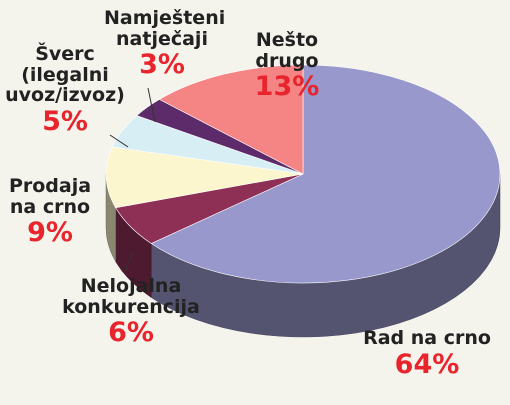  I want to click on label-sverc-line2: (ilegalni, so click(65, 74).